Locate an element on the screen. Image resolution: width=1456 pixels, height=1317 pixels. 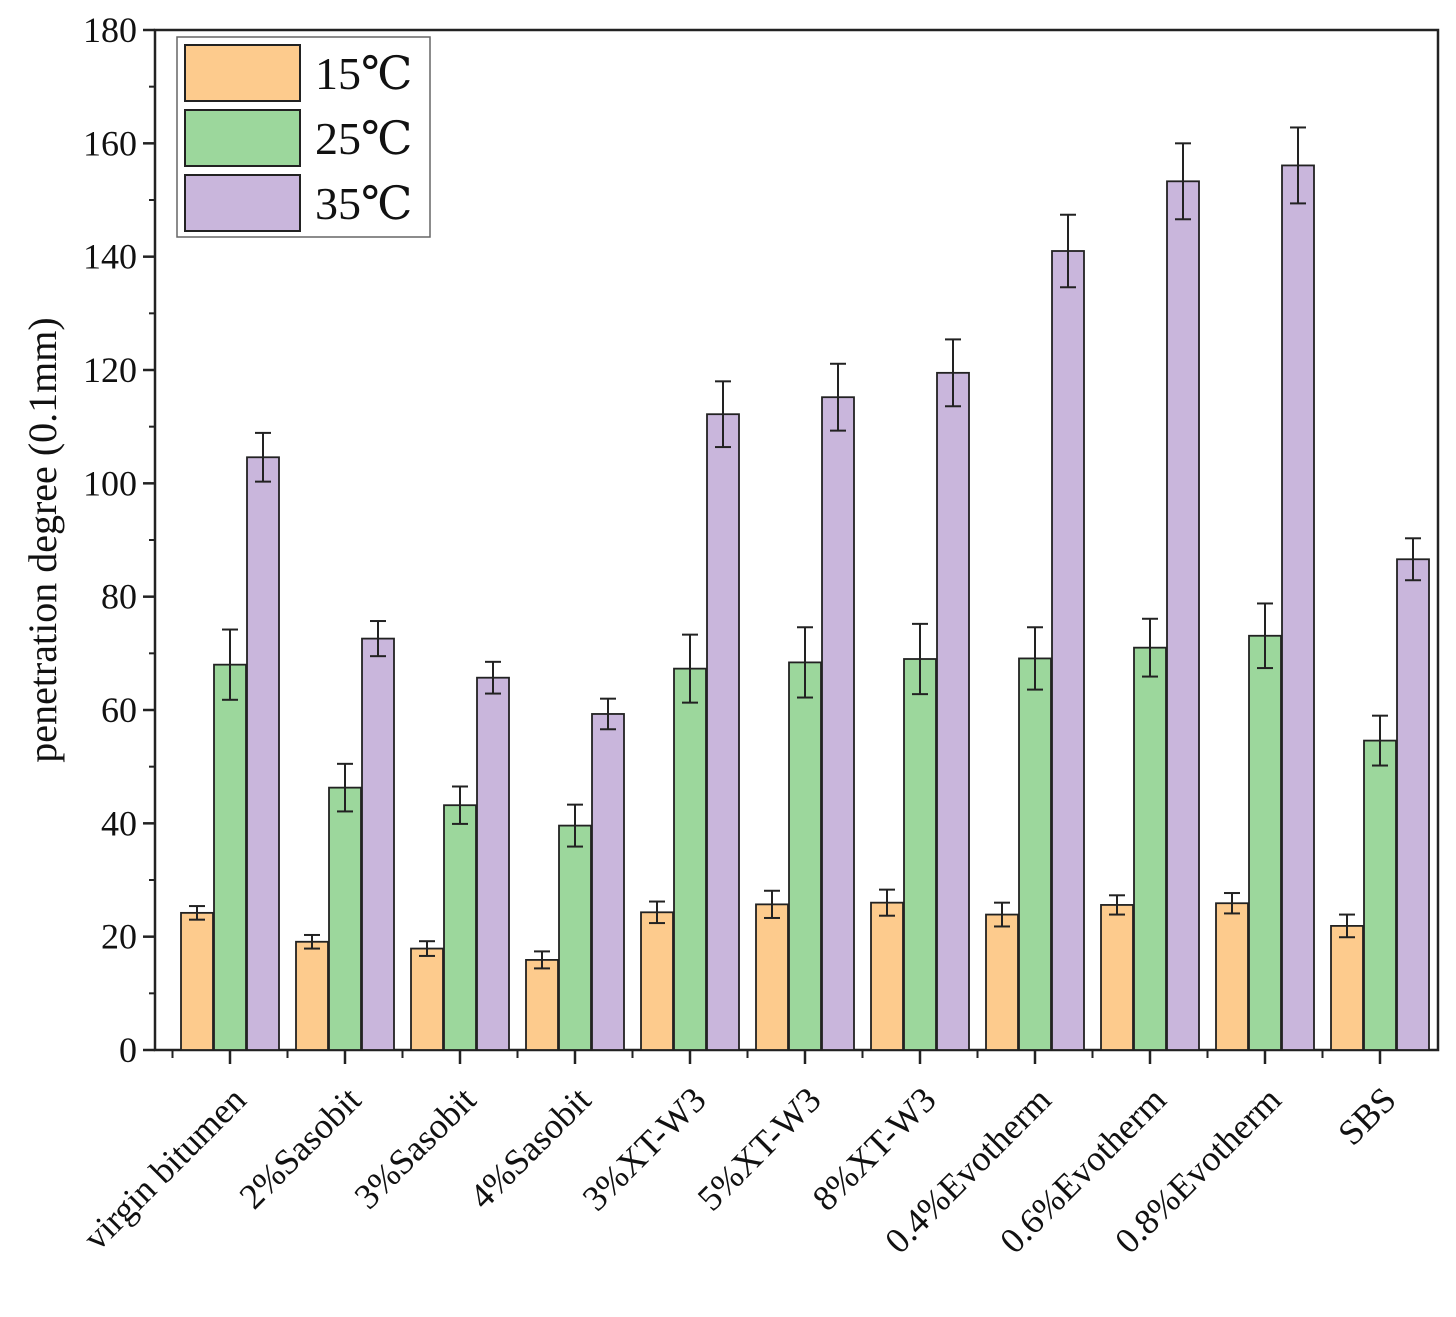
x-category-label: 5%XT-W3 is located at coordinates (759, 1148).